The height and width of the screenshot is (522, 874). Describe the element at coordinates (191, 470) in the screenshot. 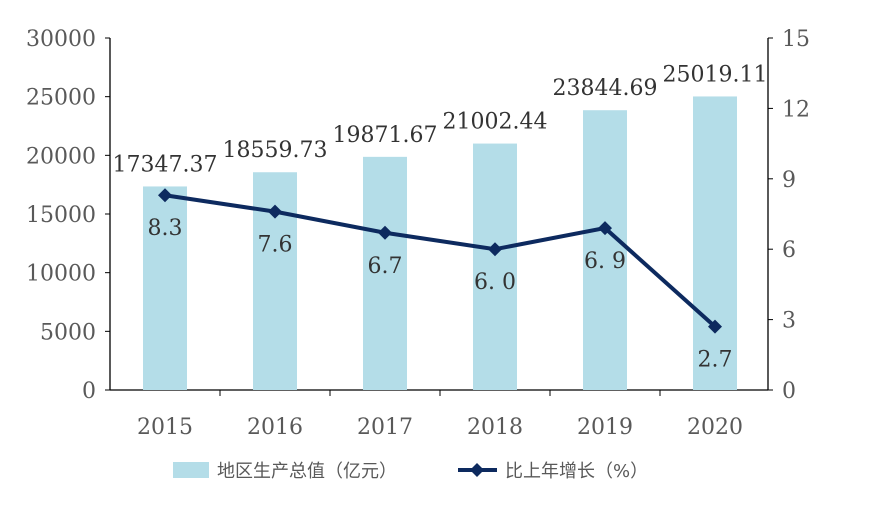

I see `legend-bar-swatch` at that location.